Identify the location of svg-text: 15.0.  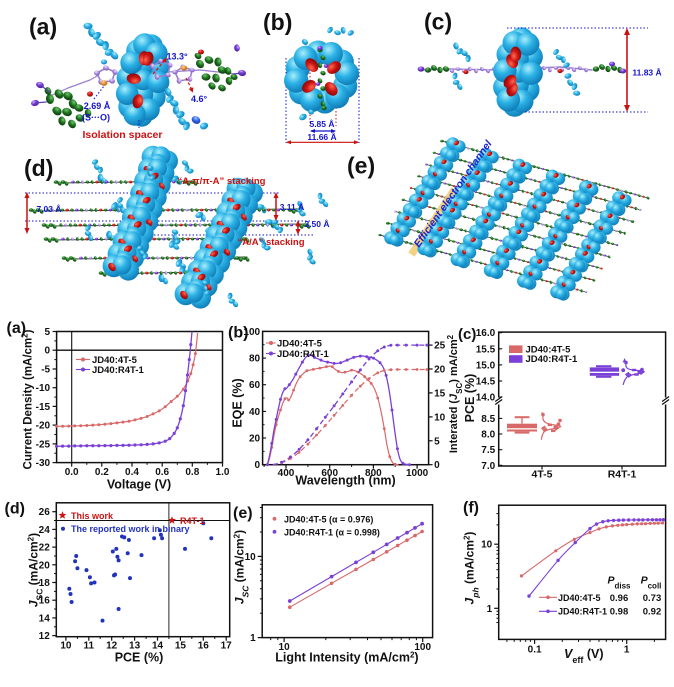
(486, 365).